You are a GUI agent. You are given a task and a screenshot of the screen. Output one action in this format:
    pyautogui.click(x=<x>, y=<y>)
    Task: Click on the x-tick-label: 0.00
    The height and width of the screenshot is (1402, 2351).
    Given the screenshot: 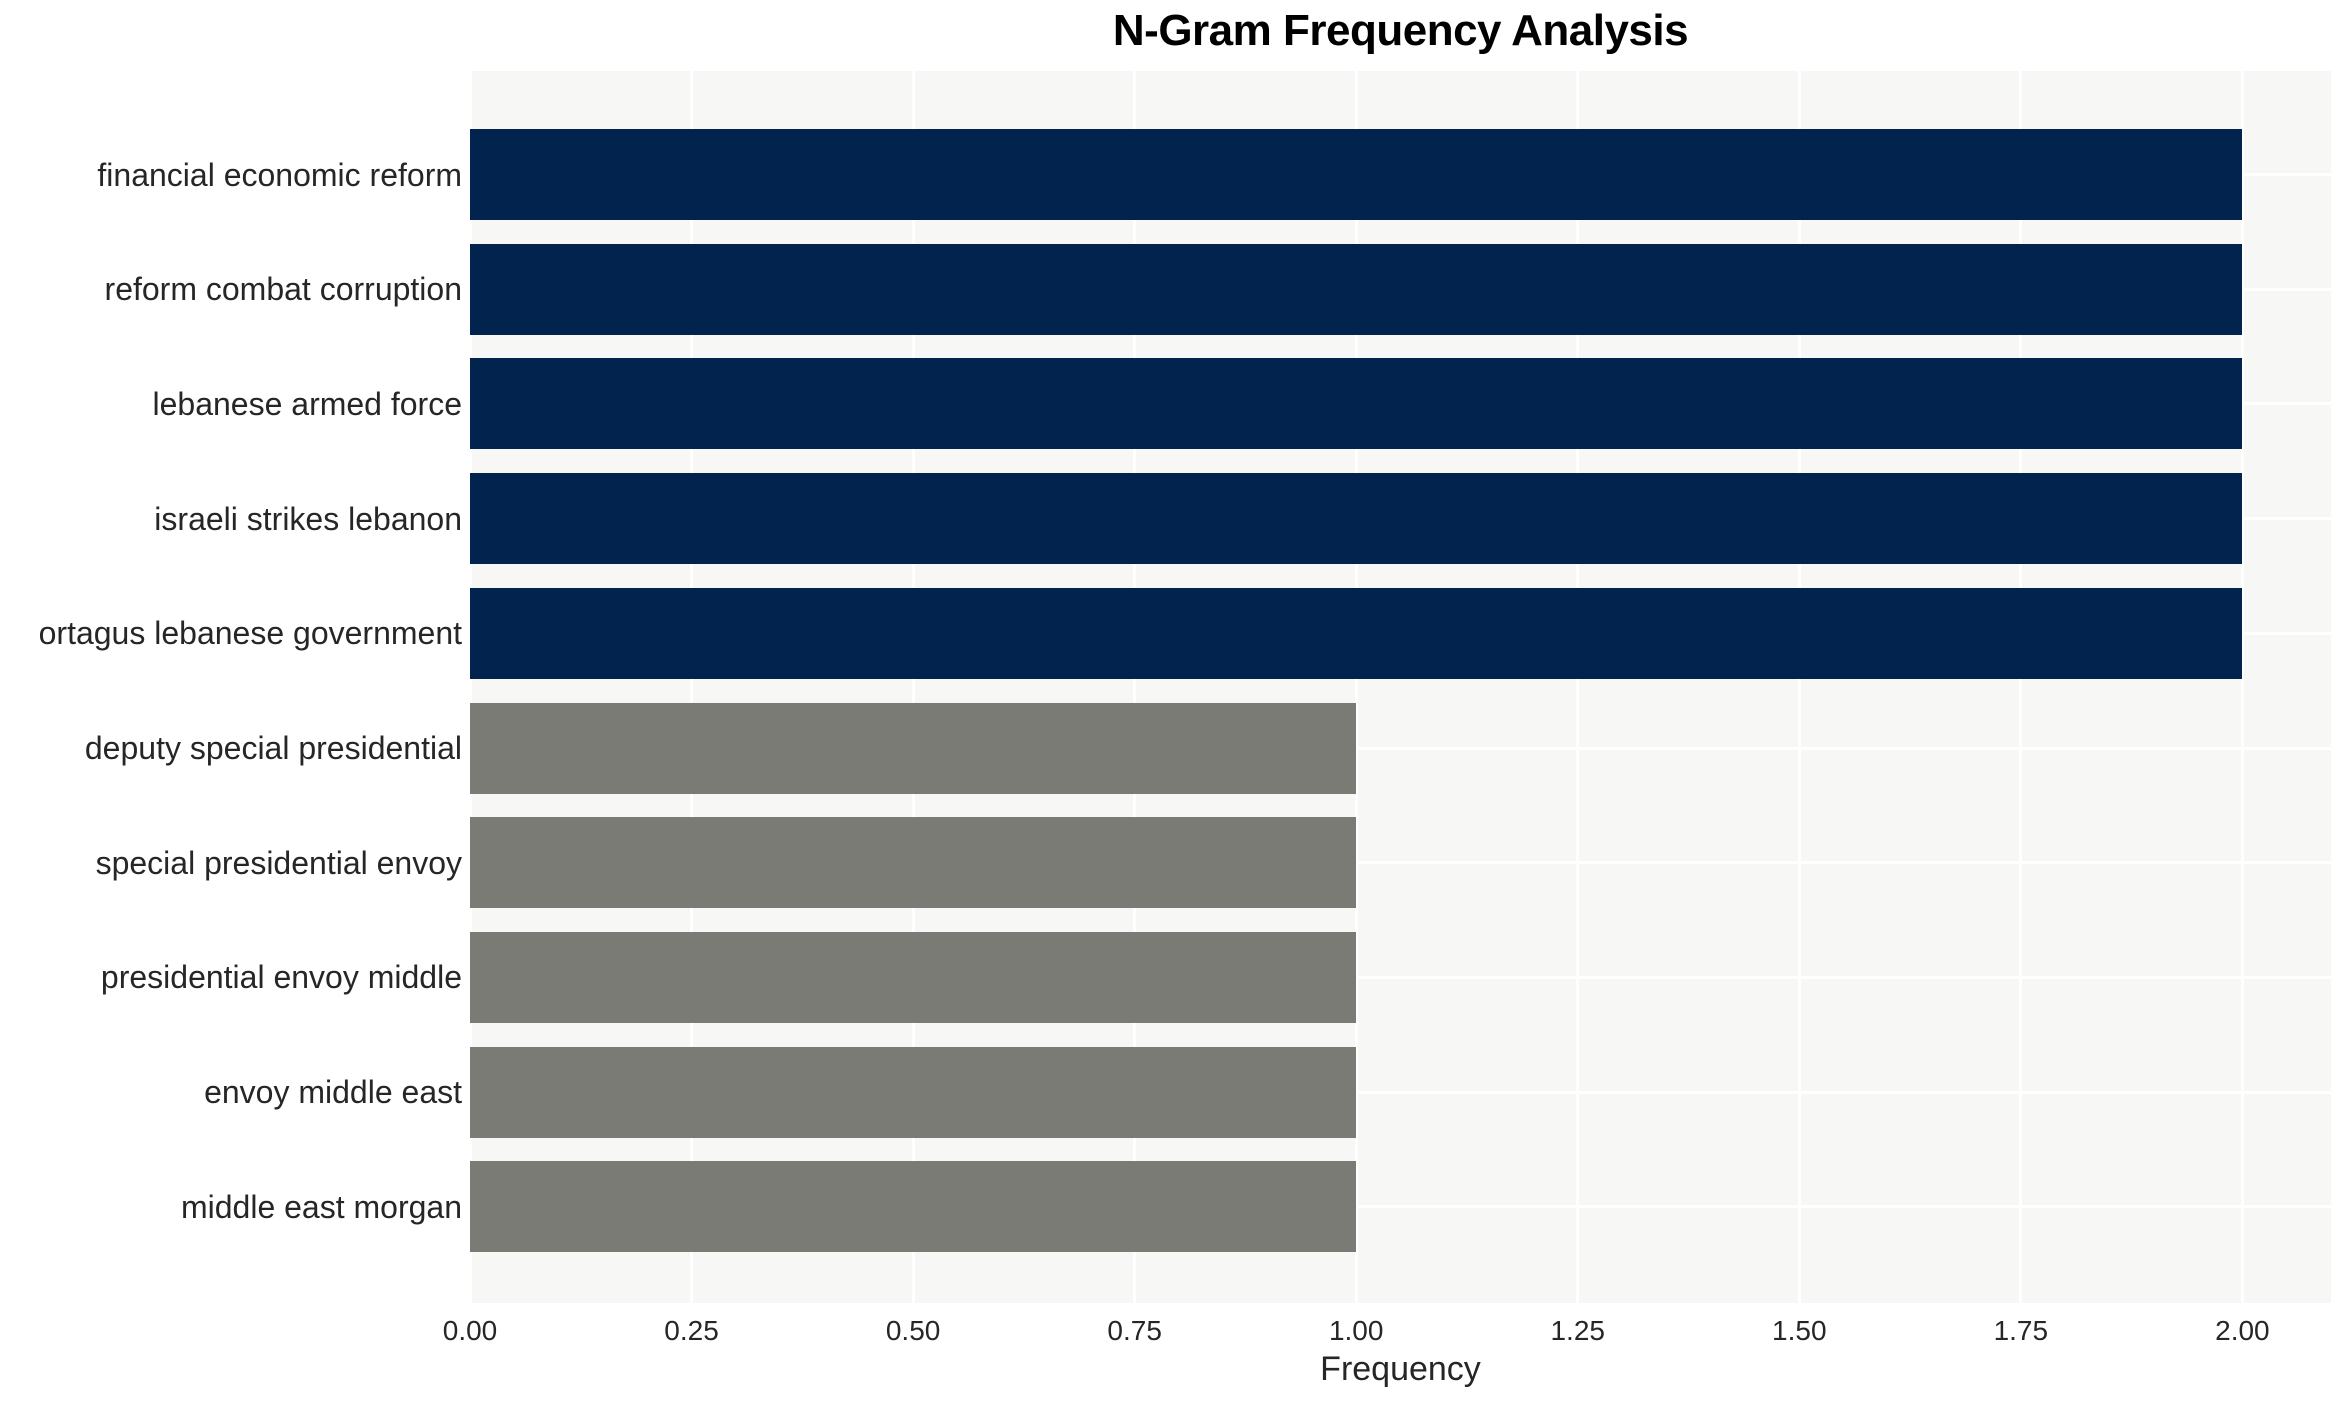 What is the action you would take?
    pyautogui.click(x=470, y=1330)
    